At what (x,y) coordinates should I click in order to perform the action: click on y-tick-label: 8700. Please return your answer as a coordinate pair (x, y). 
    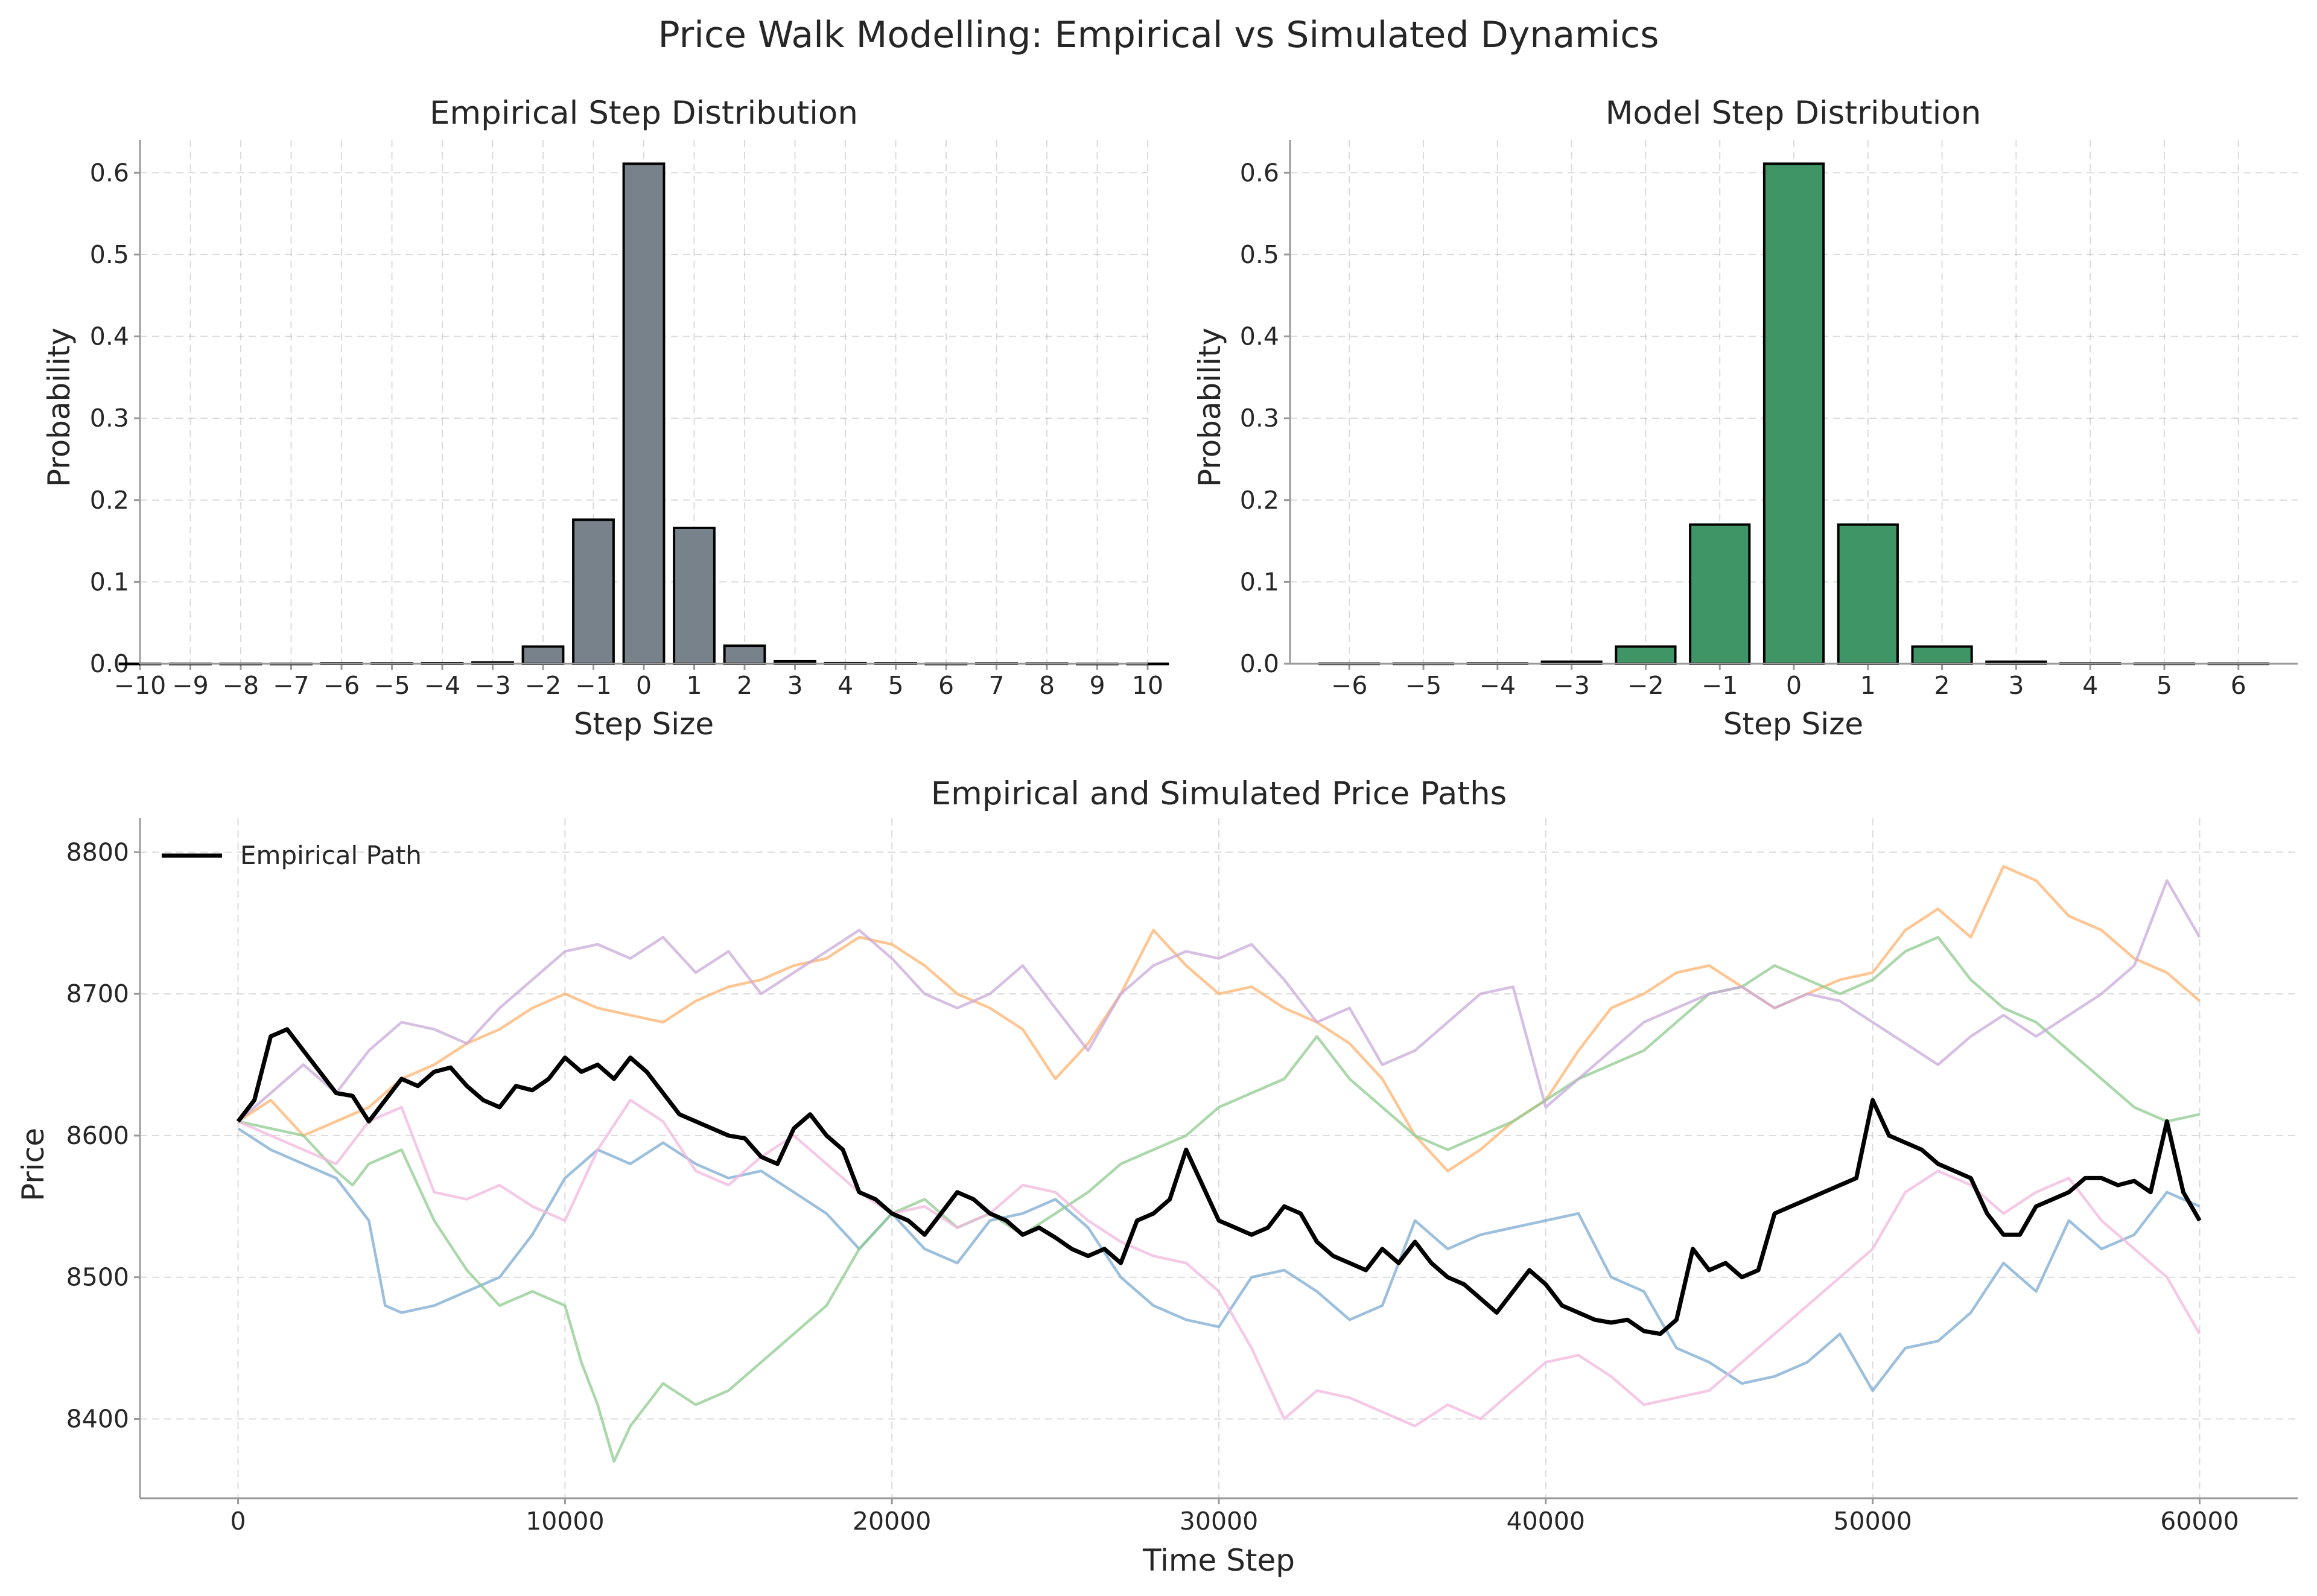
    Looking at the image, I should click on (97, 994).